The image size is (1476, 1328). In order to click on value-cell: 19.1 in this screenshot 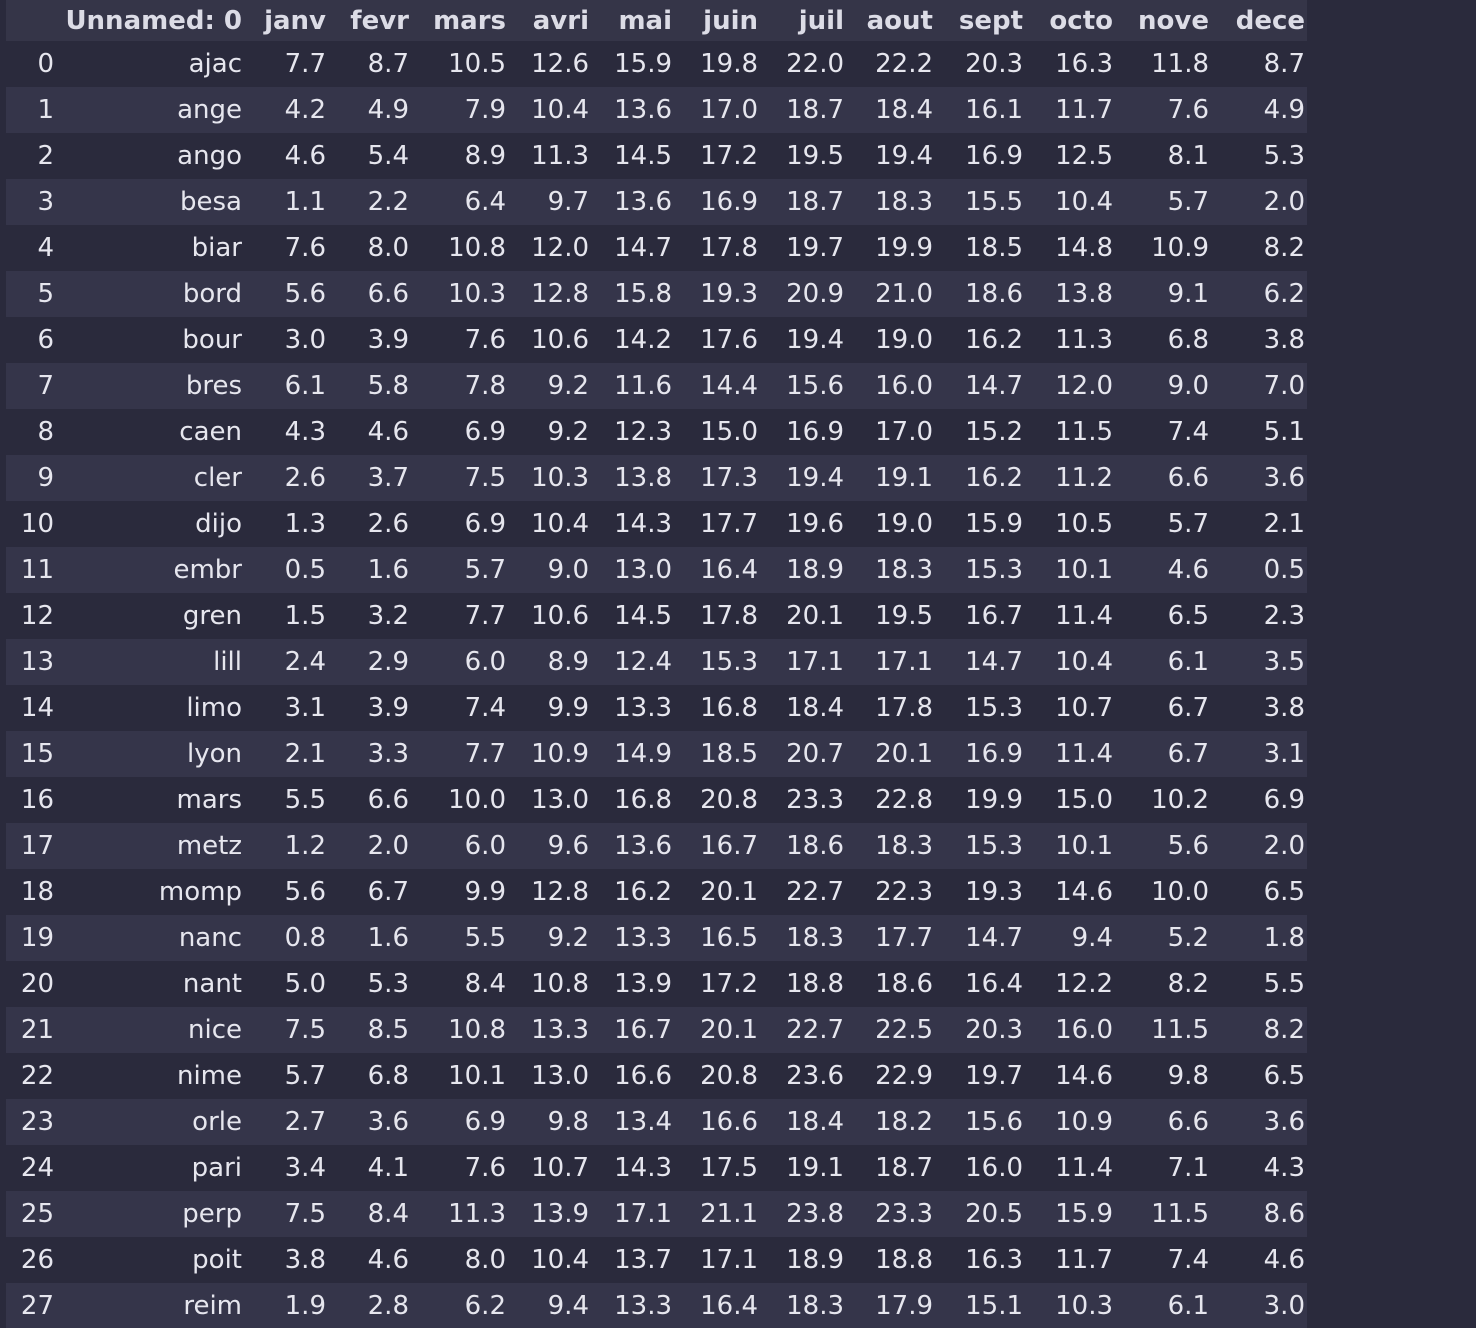, I will do `click(890, 478)`.